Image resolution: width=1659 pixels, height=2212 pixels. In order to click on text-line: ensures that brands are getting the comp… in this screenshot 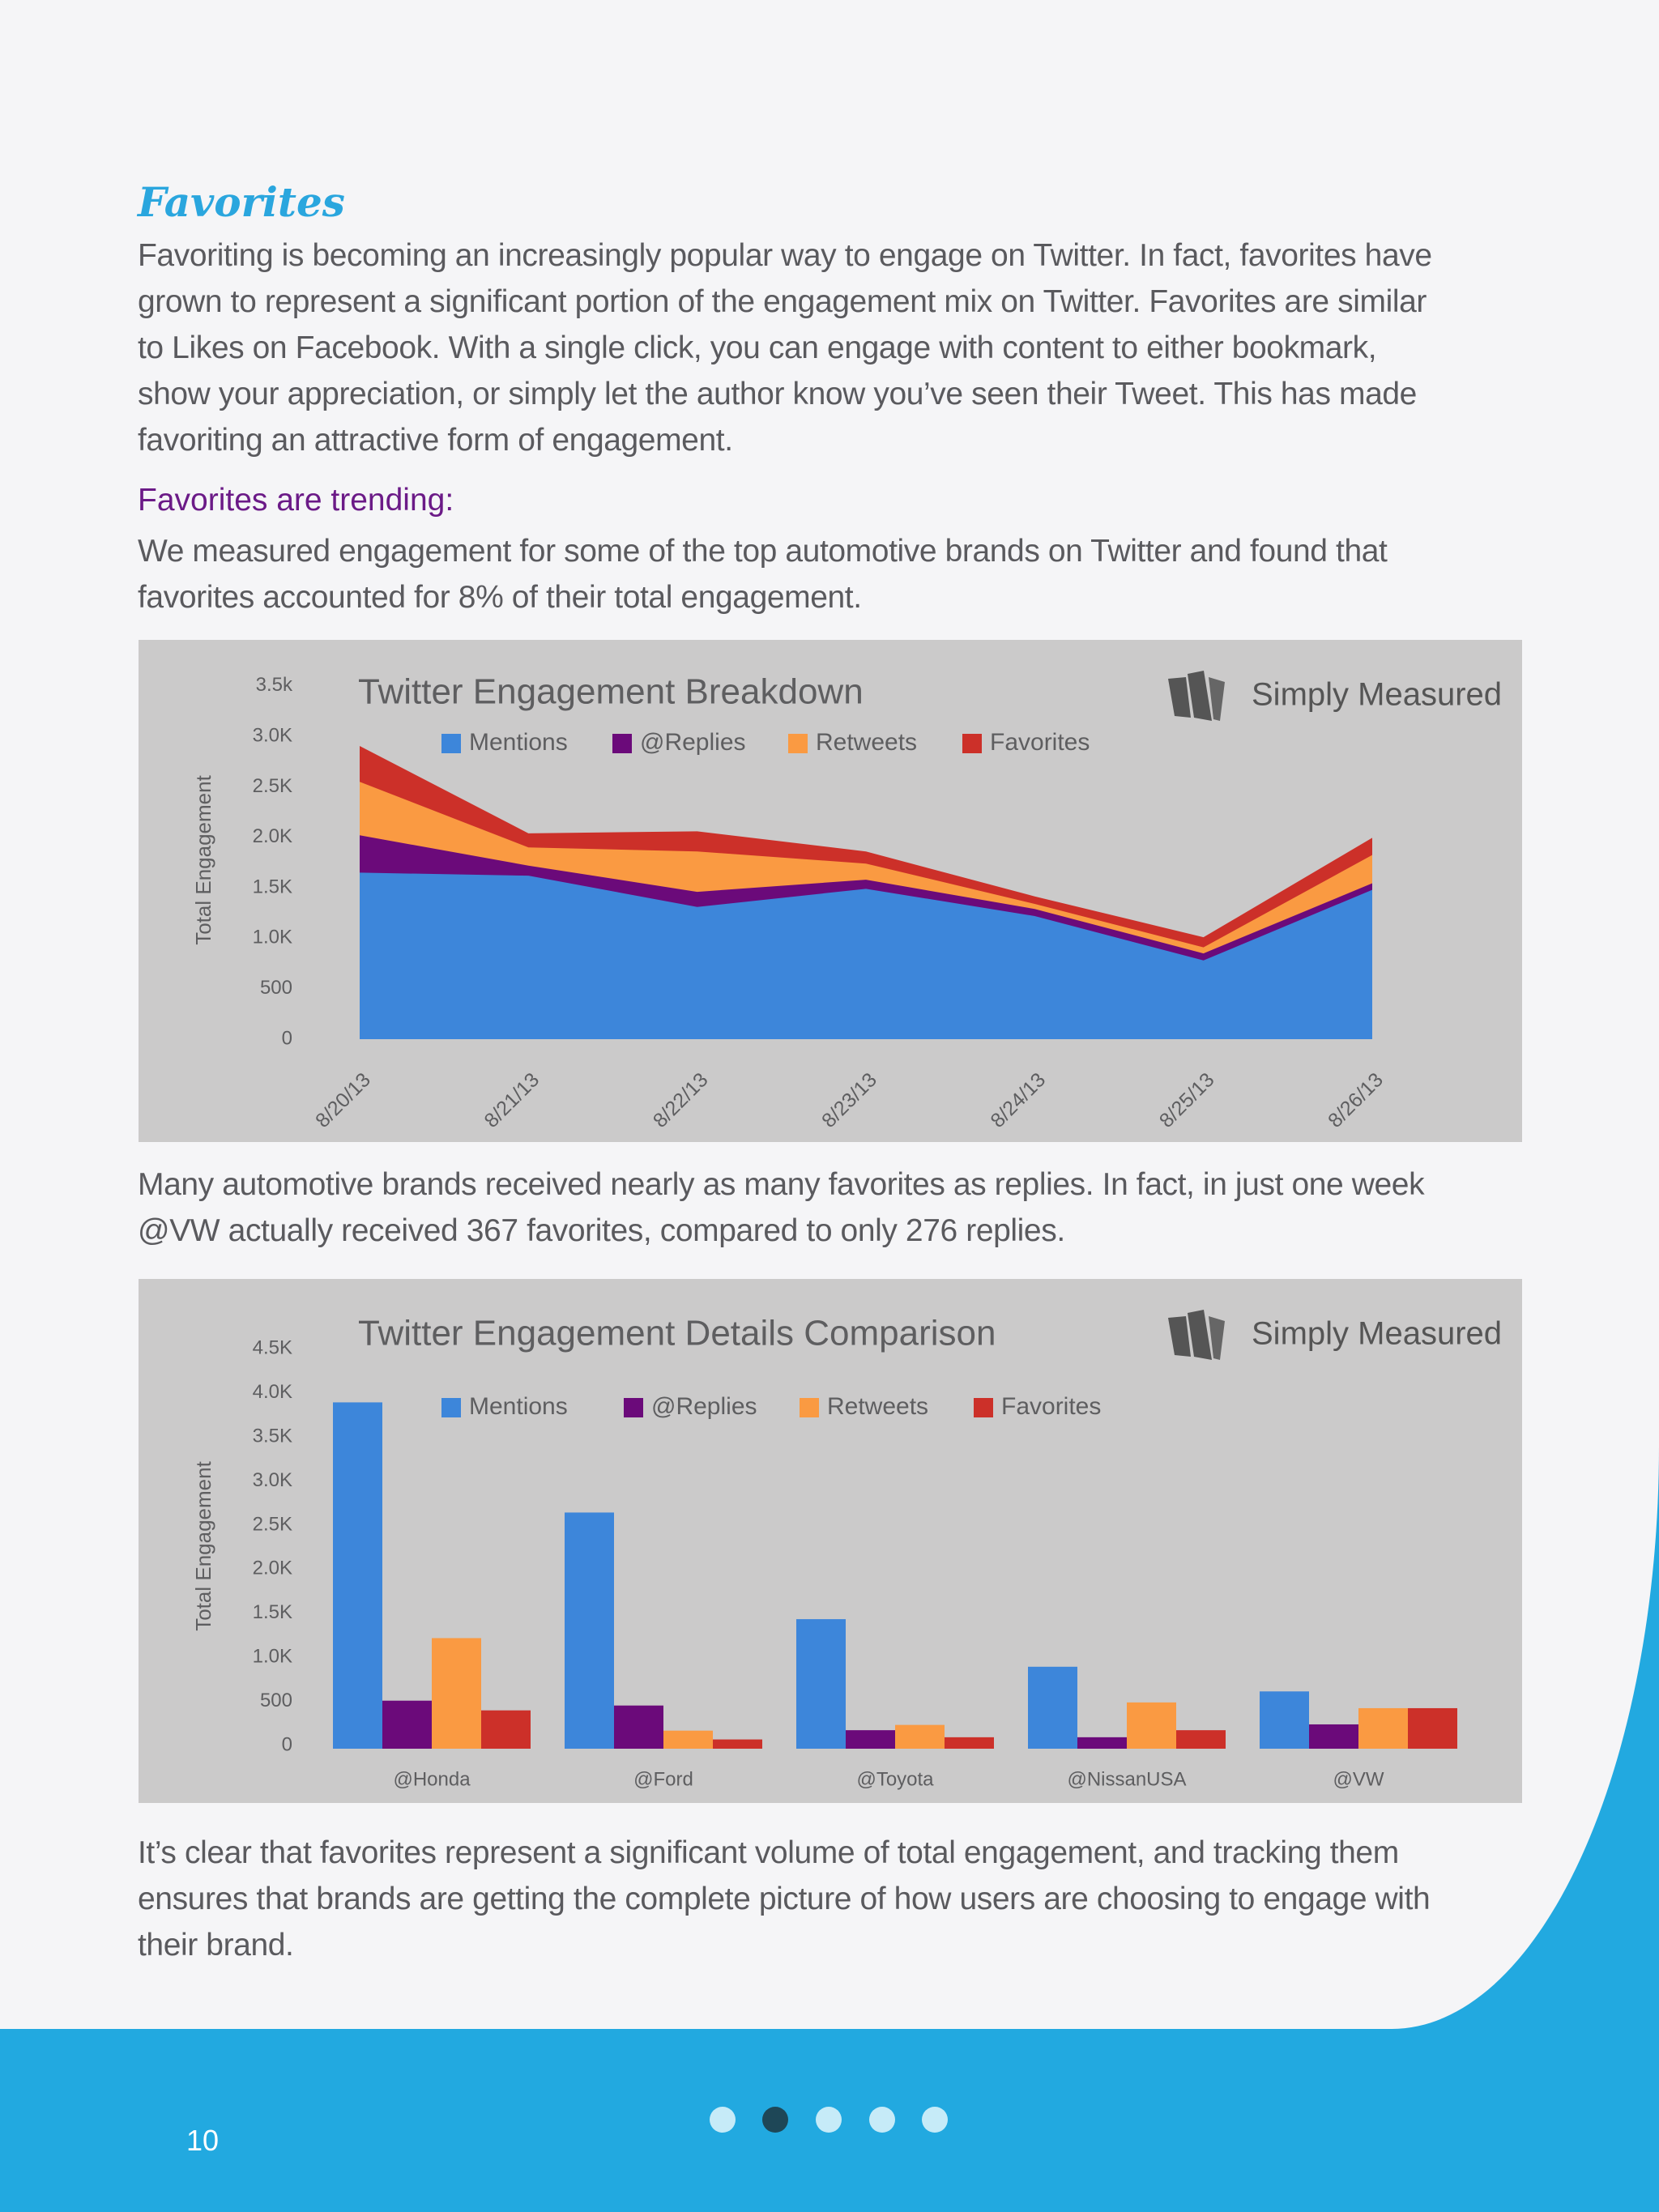, I will do `click(784, 1899)`.